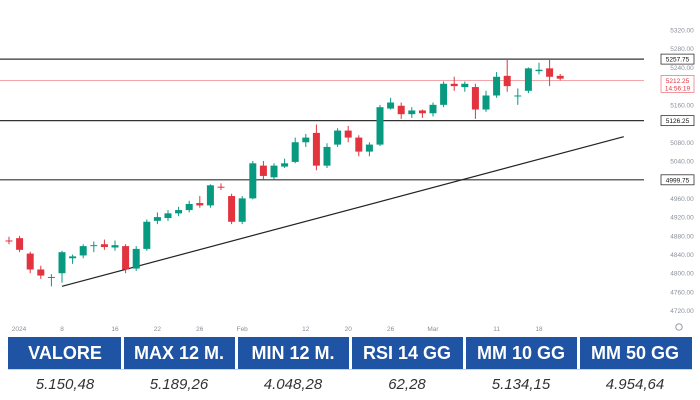 The width and height of the screenshot is (700, 400). I want to click on x-axis: 2024 8 16 22 26 Feb 12 20 26 Mar 11 18, so click(347, 328).